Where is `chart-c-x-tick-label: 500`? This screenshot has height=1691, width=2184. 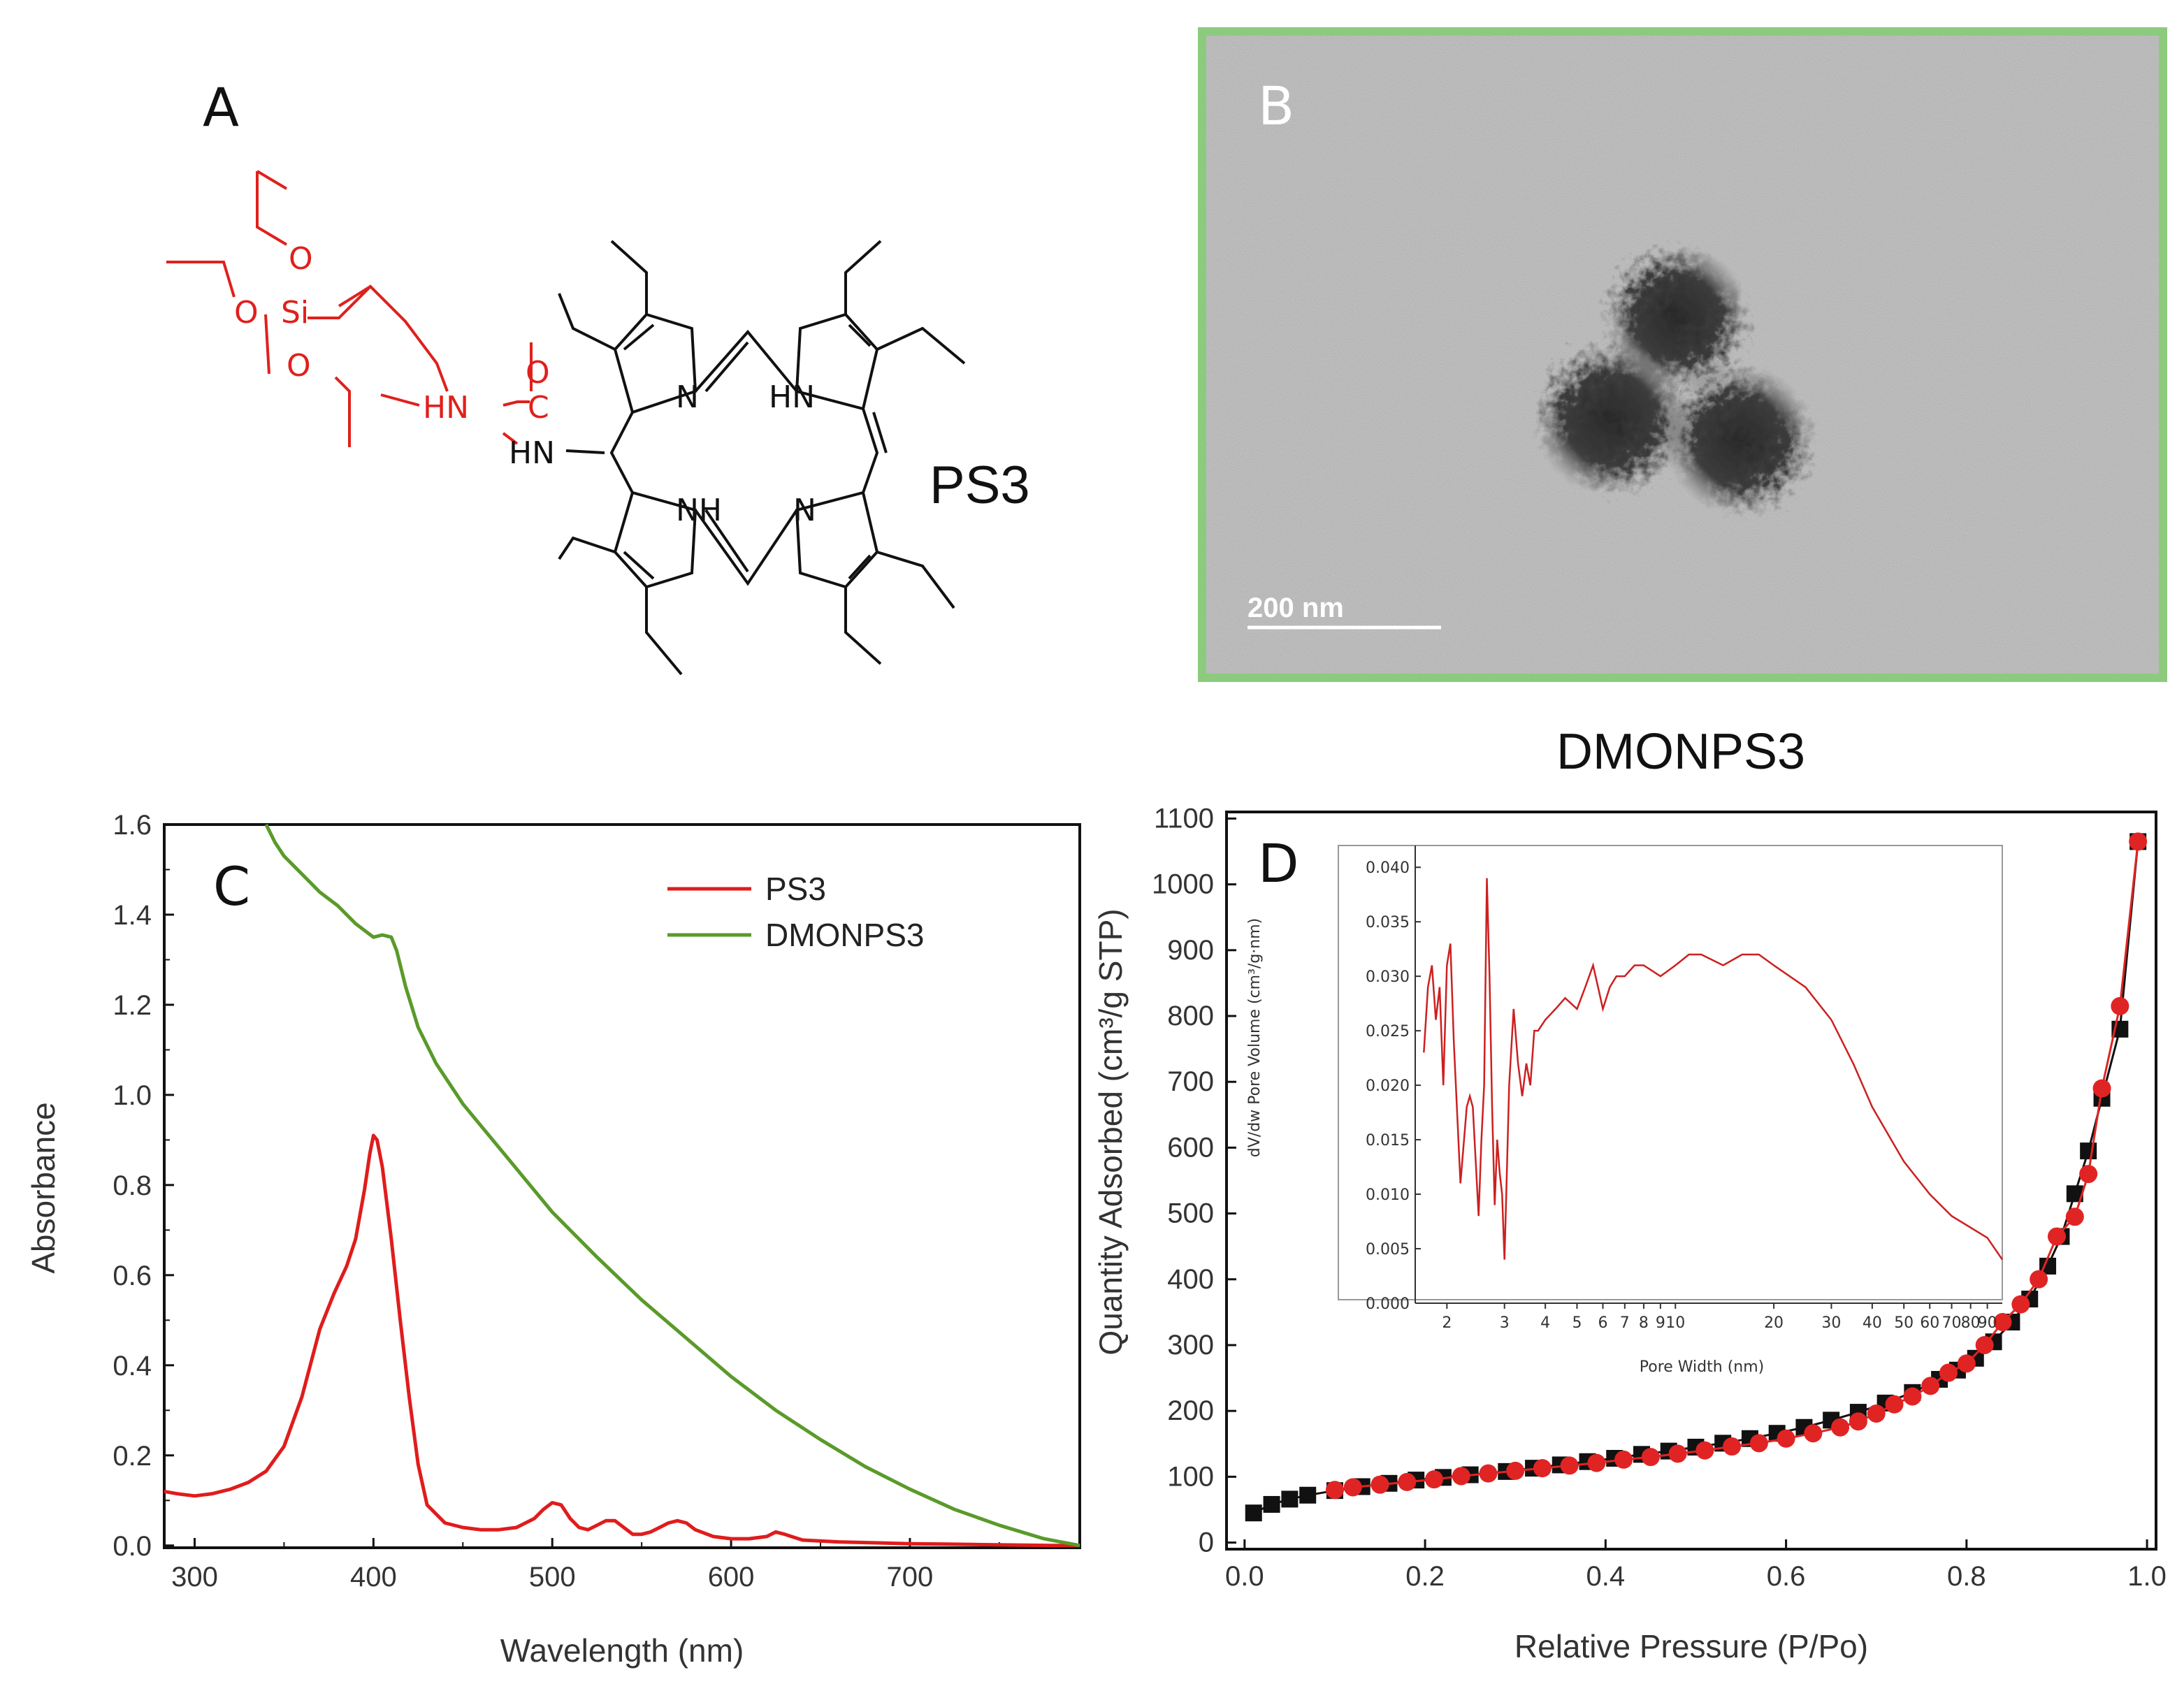
chart-c-x-tick-label: 500 is located at coordinates (552, 1577).